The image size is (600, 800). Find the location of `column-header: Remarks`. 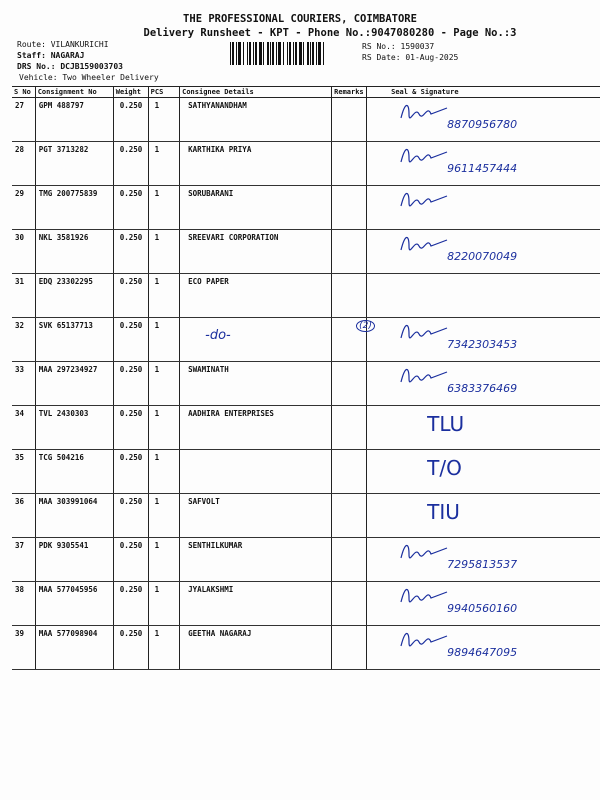

column-header: Remarks is located at coordinates (349, 92).